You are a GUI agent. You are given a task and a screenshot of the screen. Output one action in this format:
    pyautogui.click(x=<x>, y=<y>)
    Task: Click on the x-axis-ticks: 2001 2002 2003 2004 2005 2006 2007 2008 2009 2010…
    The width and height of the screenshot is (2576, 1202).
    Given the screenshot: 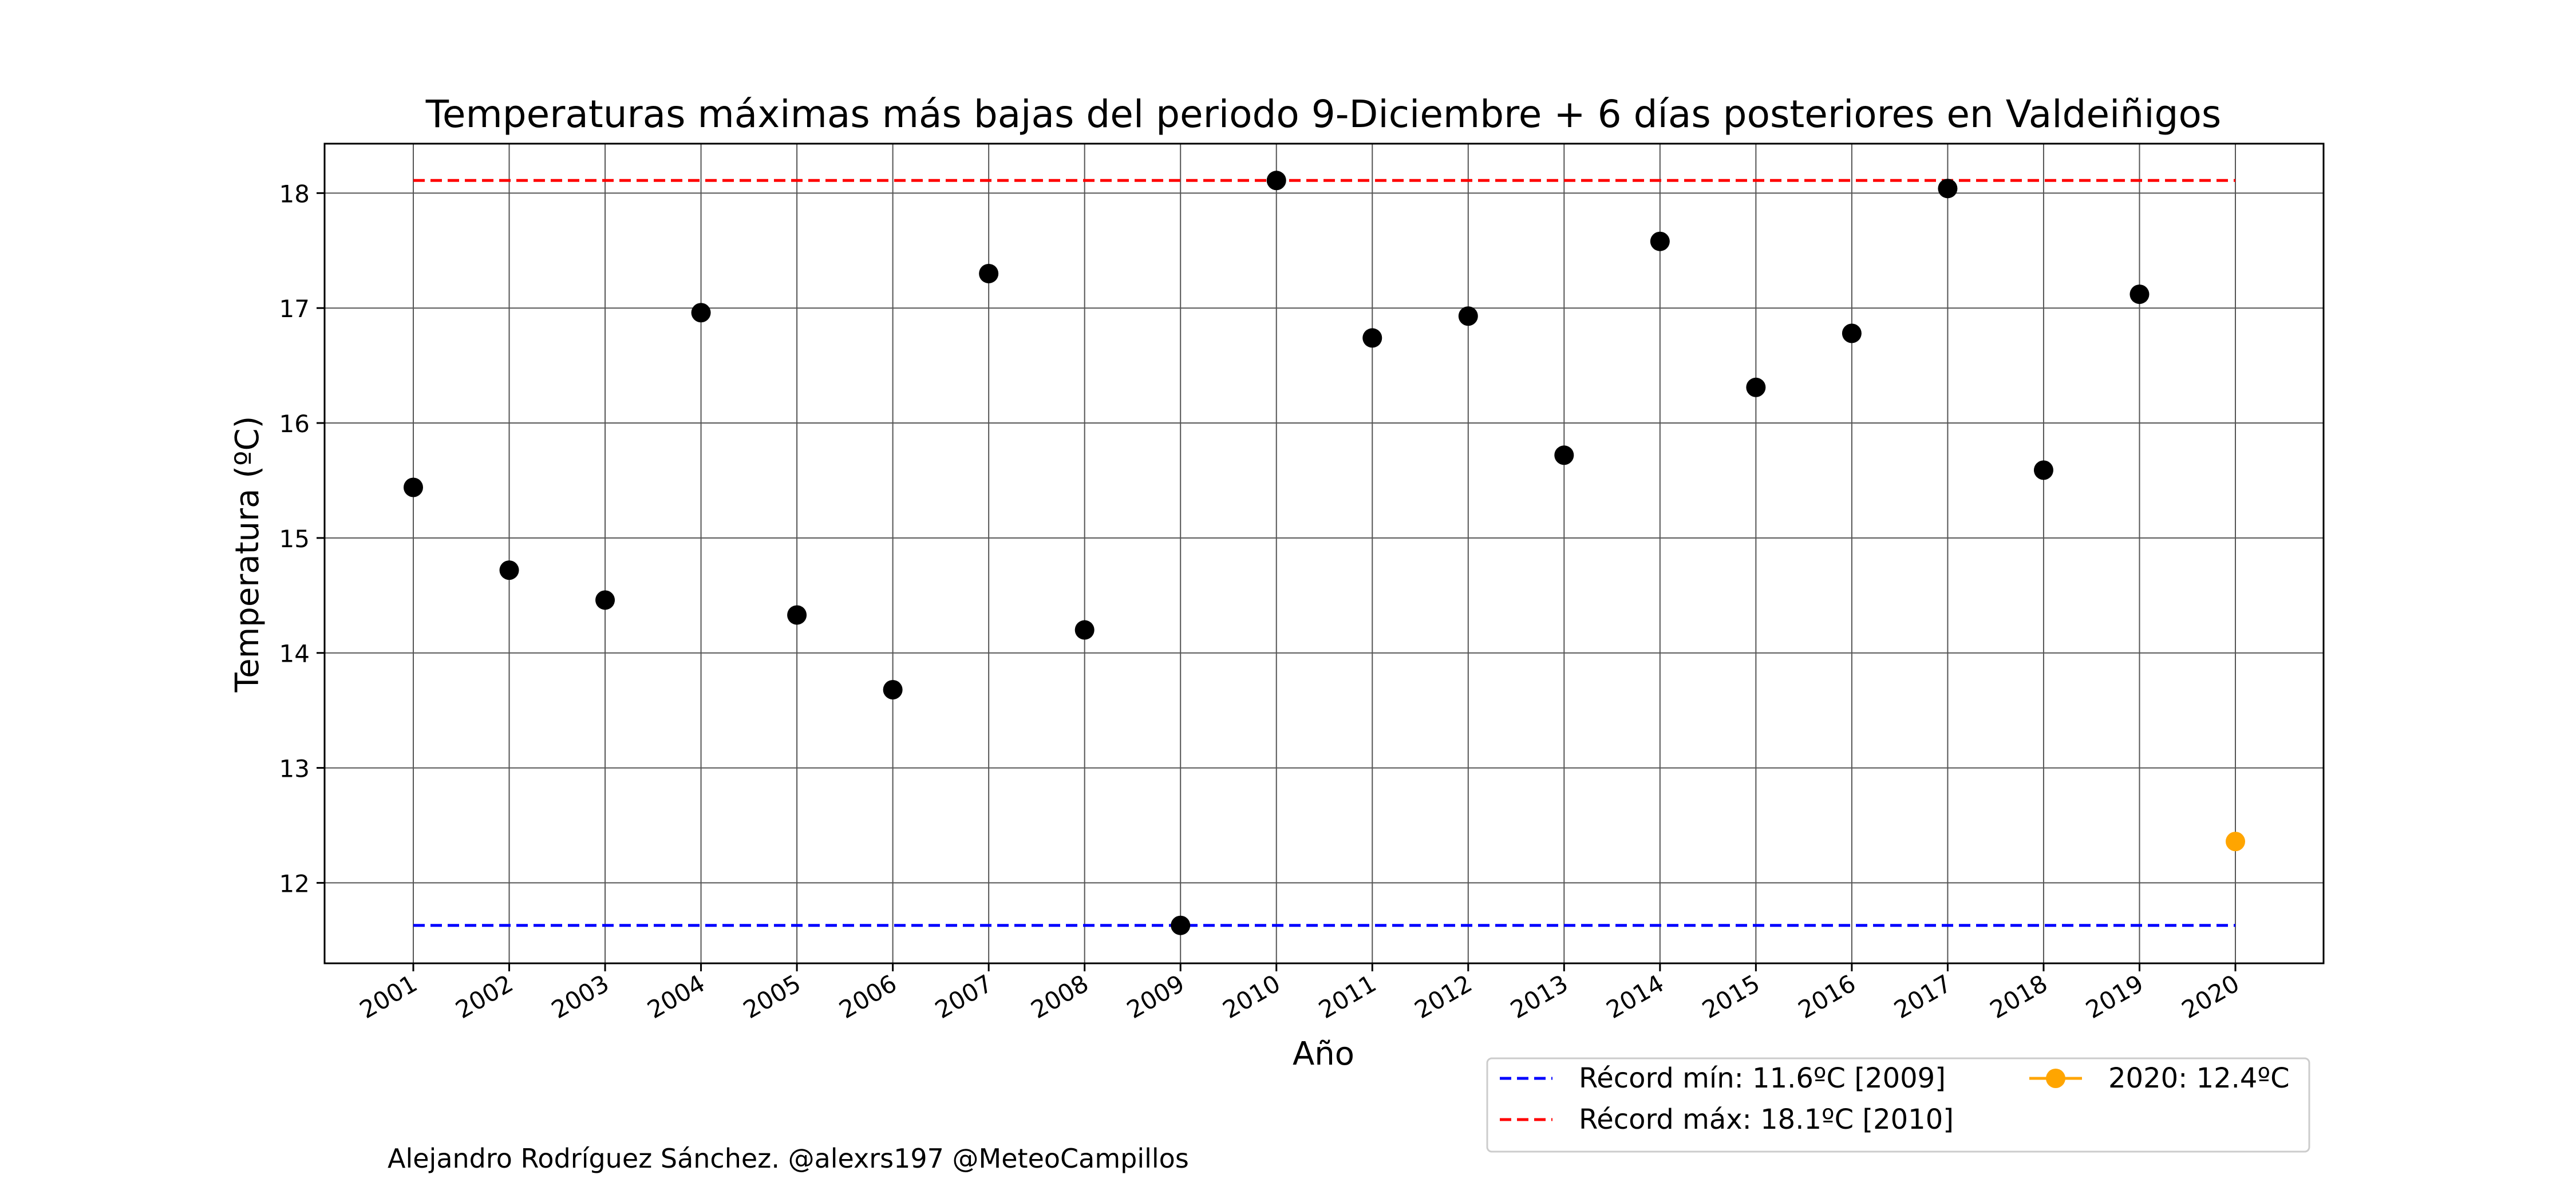 What is the action you would take?
    pyautogui.click(x=1299, y=994)
    